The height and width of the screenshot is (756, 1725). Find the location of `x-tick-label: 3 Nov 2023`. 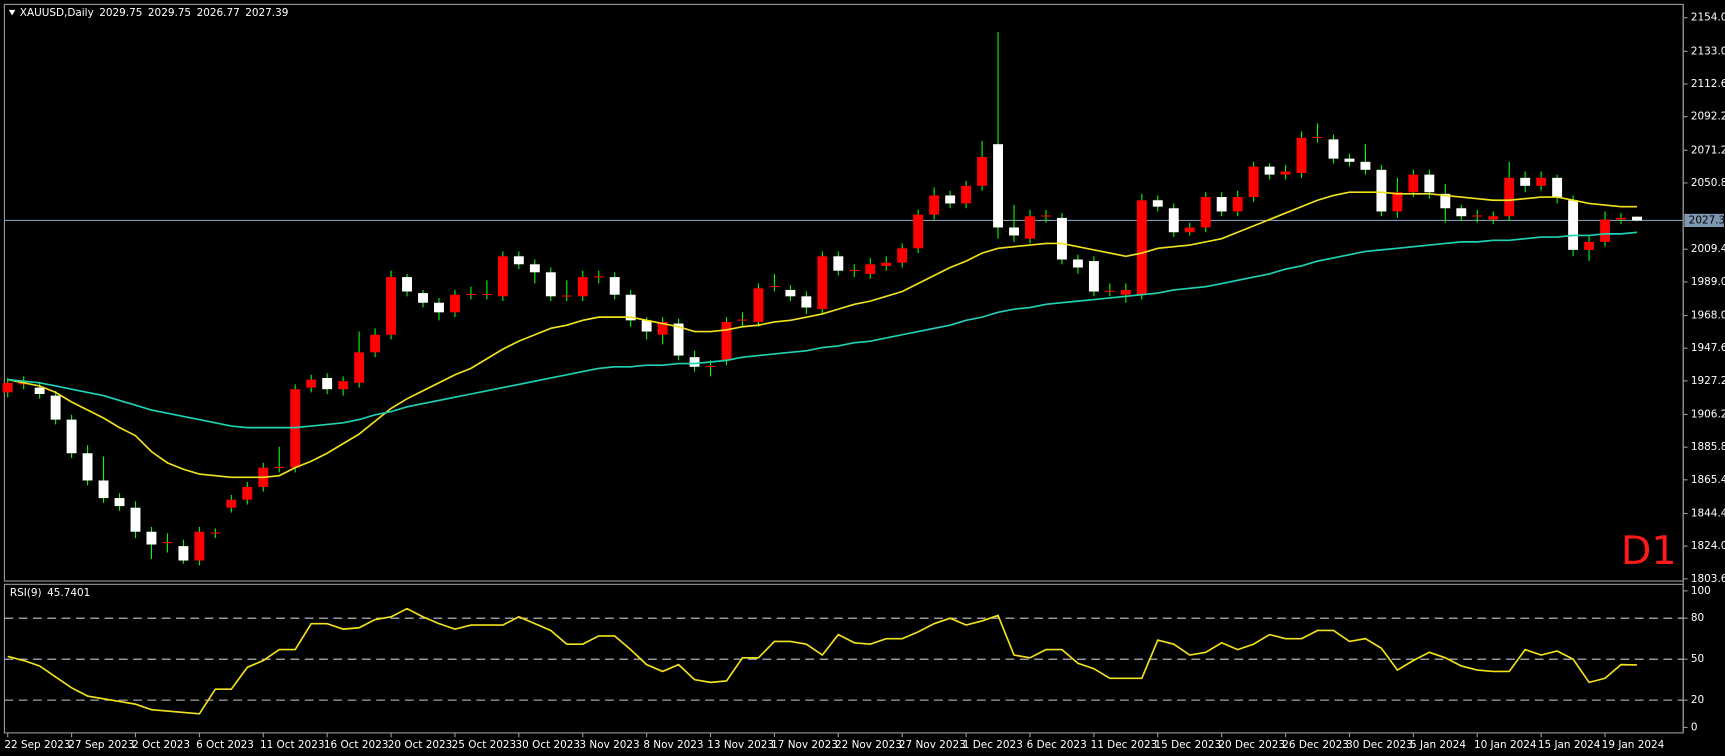

x-tick-label: 3 Nov 2023 is located at coordinates (609, 745).